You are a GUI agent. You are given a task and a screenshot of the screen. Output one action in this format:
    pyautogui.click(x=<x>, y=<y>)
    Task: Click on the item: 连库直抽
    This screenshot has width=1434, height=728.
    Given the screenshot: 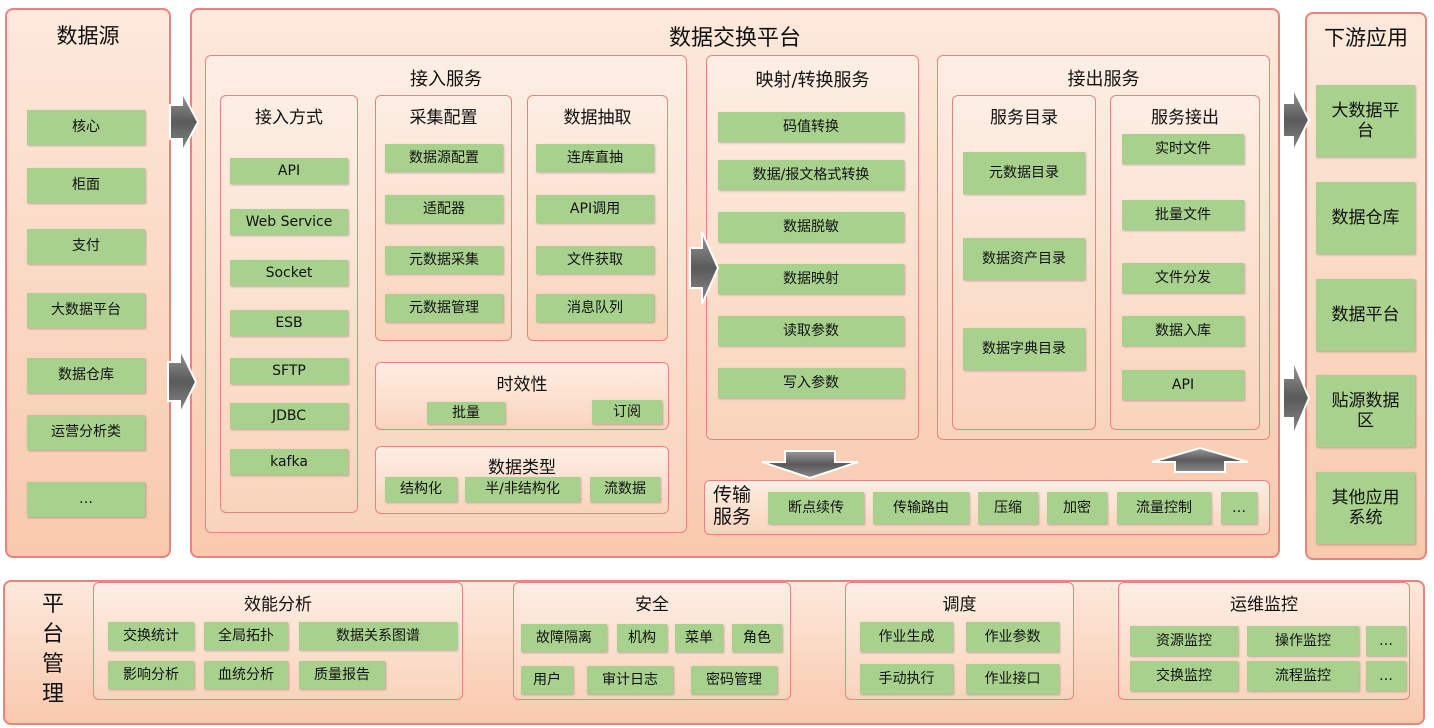 What is the action you would take?
    pyautogui.click(x=595, y=158)
    